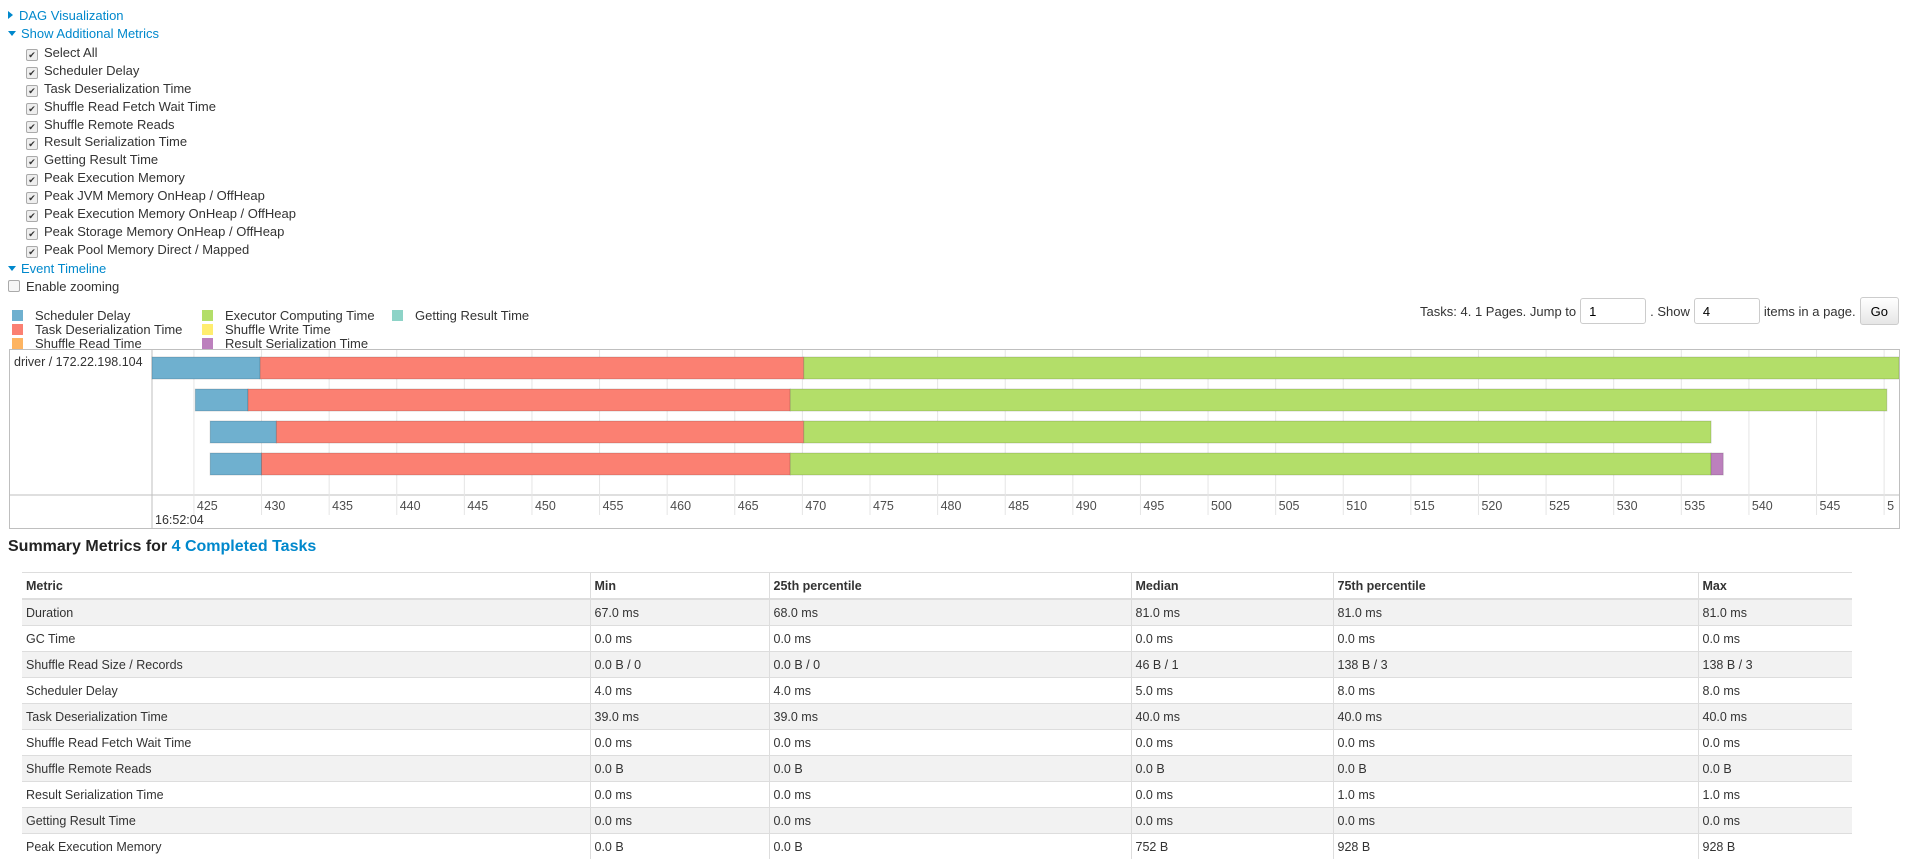 The width and height of the screenshot is (1907, 865). What do you see at coordinates (1515, 690) in the screenshot?
I see `metric-value: 8.0 ms` at bounding box center [1515, 690].